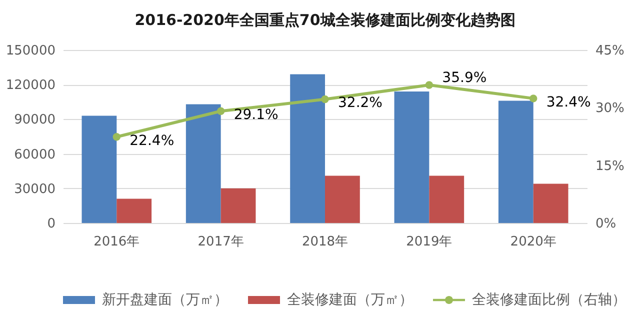 Image resolution: width=643 pixels, height=323 pixels. I want to click on x-tick-label: 2017年, so click(221, 242).